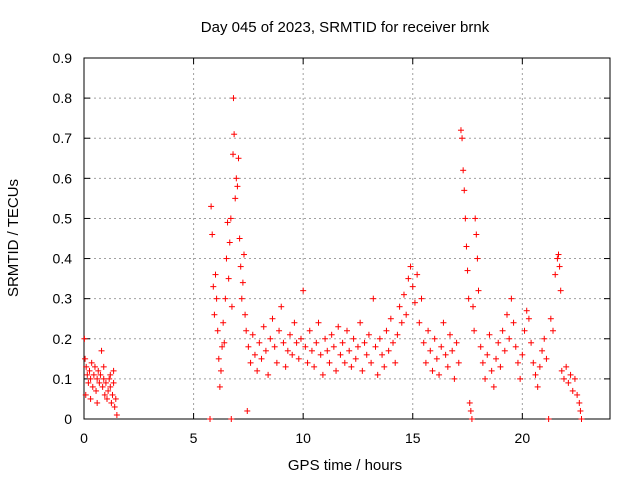 This screenshot has width=640, height=480. What do you see at coordinates (345, 465) in the screenshot?
I see `x-axis-label: GPS time / hours` at bounding box center [345, 465].